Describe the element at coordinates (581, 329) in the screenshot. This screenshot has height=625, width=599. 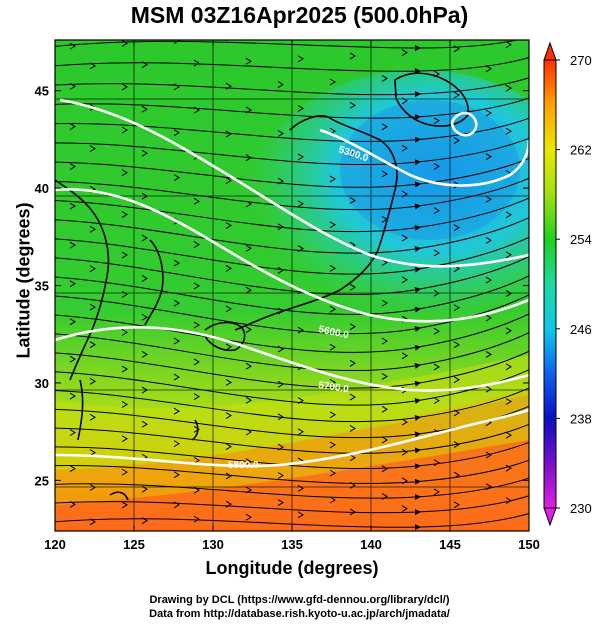
I see `colorbar-tick-label: 246` at that location.